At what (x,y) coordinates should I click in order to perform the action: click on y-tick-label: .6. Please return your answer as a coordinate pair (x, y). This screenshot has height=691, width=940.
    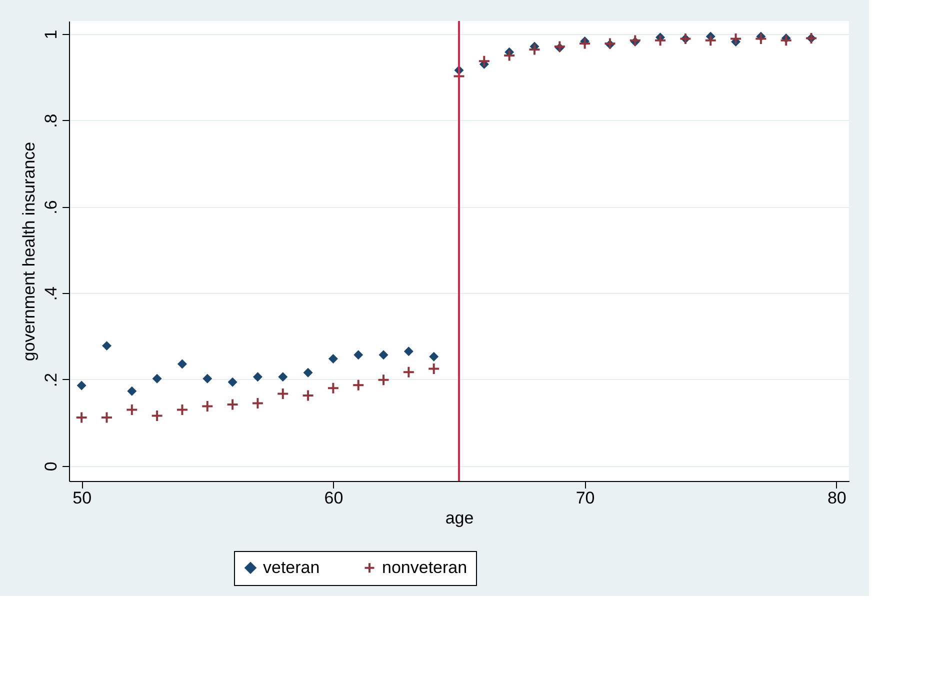
    Looking at the image, I should click on (51, 207).